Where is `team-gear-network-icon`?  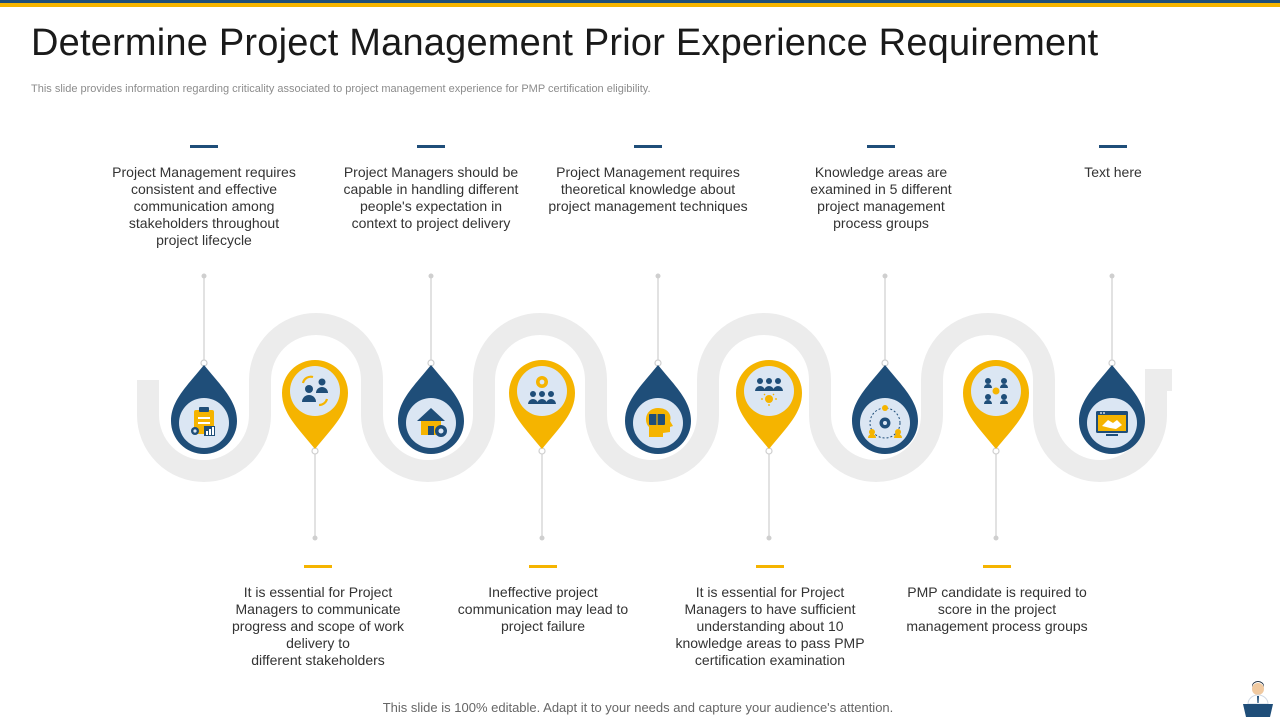 team-gear-network-icon is located at coordinates (885, 422).